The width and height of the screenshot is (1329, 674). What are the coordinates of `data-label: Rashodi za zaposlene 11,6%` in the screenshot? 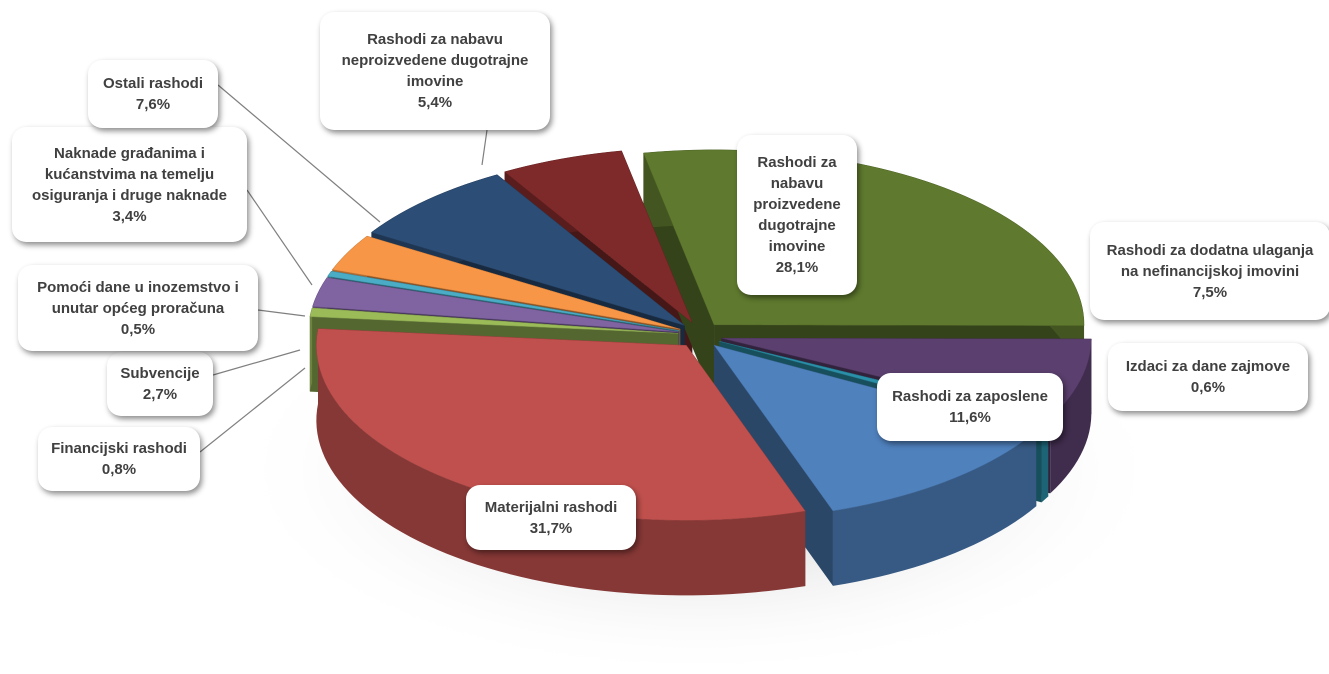 It's located at (970, 407).